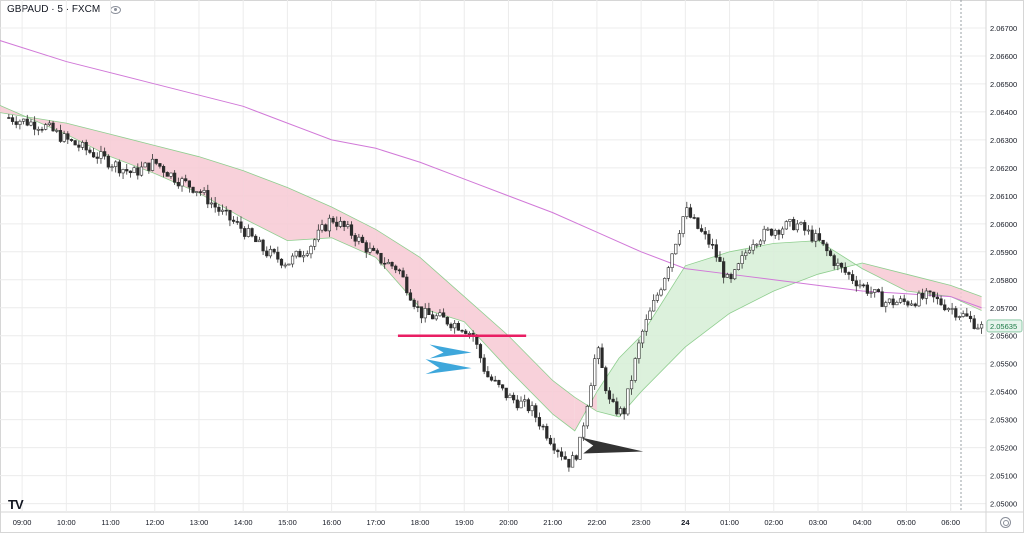  I want to click on x-tick-label: 15:00, so click(287, 522).